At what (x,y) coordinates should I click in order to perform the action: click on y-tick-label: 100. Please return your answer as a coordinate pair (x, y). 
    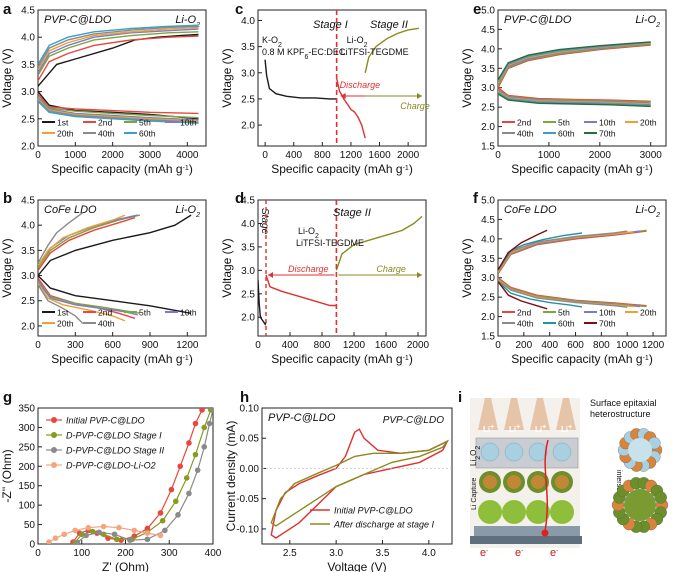
    Looking at the image, I should click on (26, 506).